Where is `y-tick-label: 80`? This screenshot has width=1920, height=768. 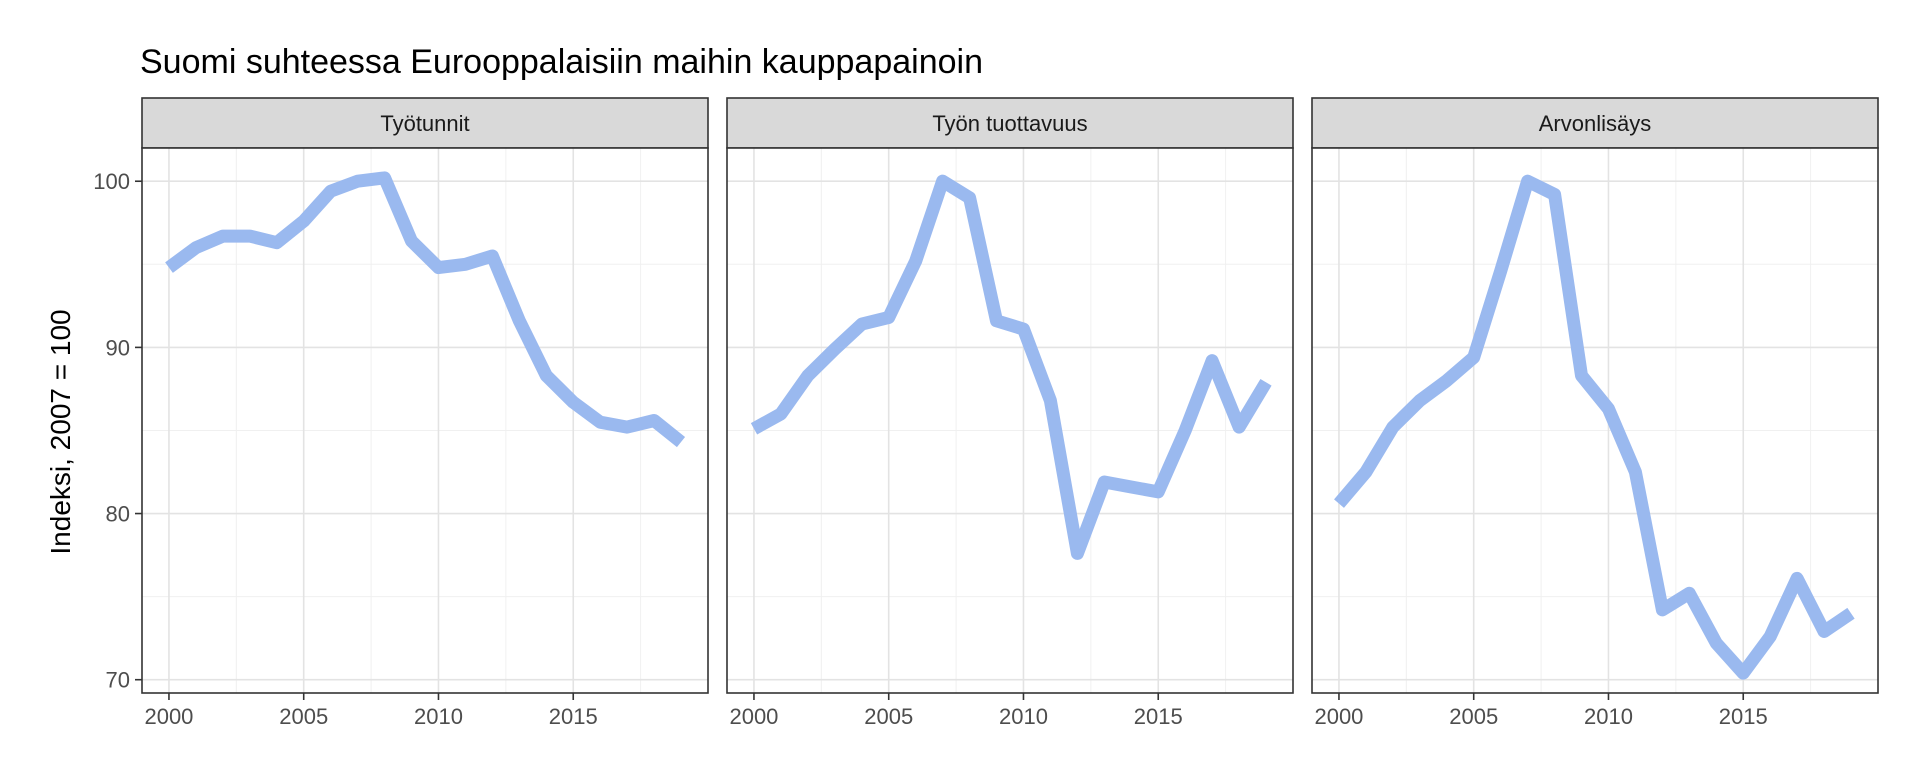 y-tick-label: 80 is located at coordinates (118, 514).